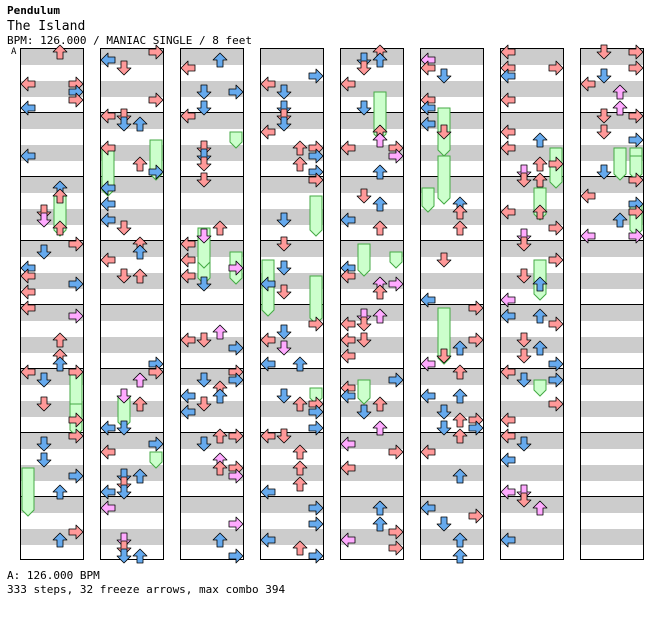 This screenshot has height=620, width=672. Describe the element at coordinates (14, 52) in the screenshot. I see `bpm-marker: A` at that location.